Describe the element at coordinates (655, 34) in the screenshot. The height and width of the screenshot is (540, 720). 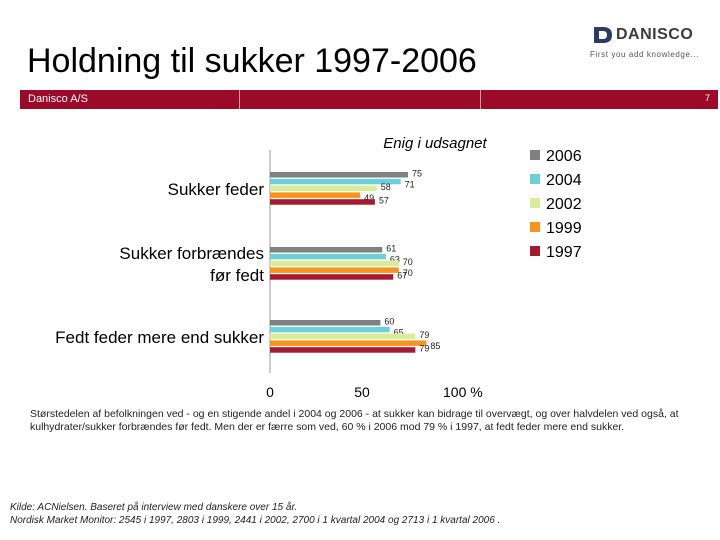
I see `logo-text: DANISCO` at that location.